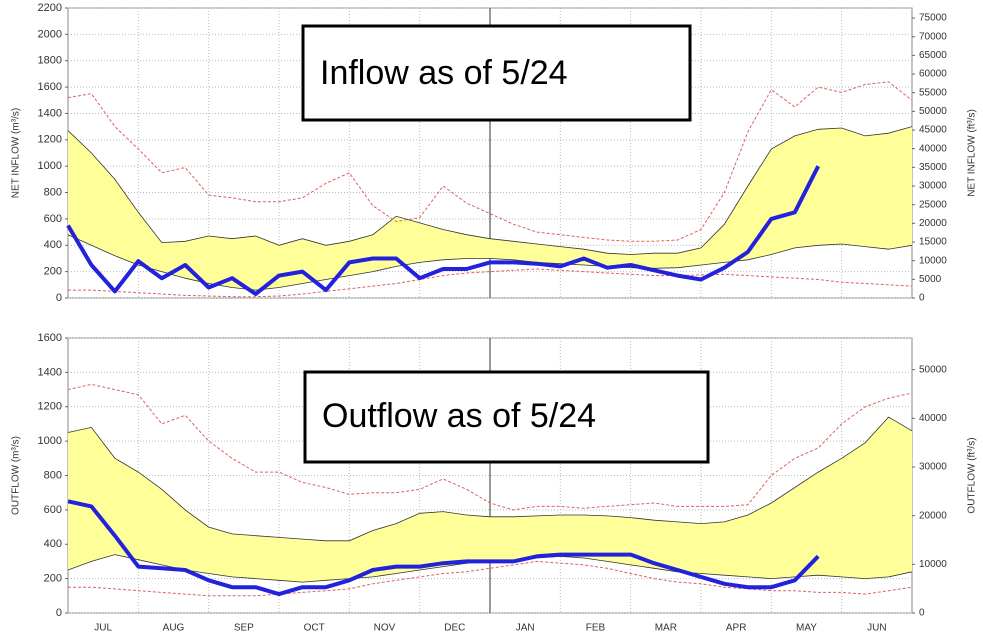 The height and width of the screenshot is (643, 983). Describe the element at coordinates (174, 628) in the screenshot. I see `x-tick-label: AUG` at that location.